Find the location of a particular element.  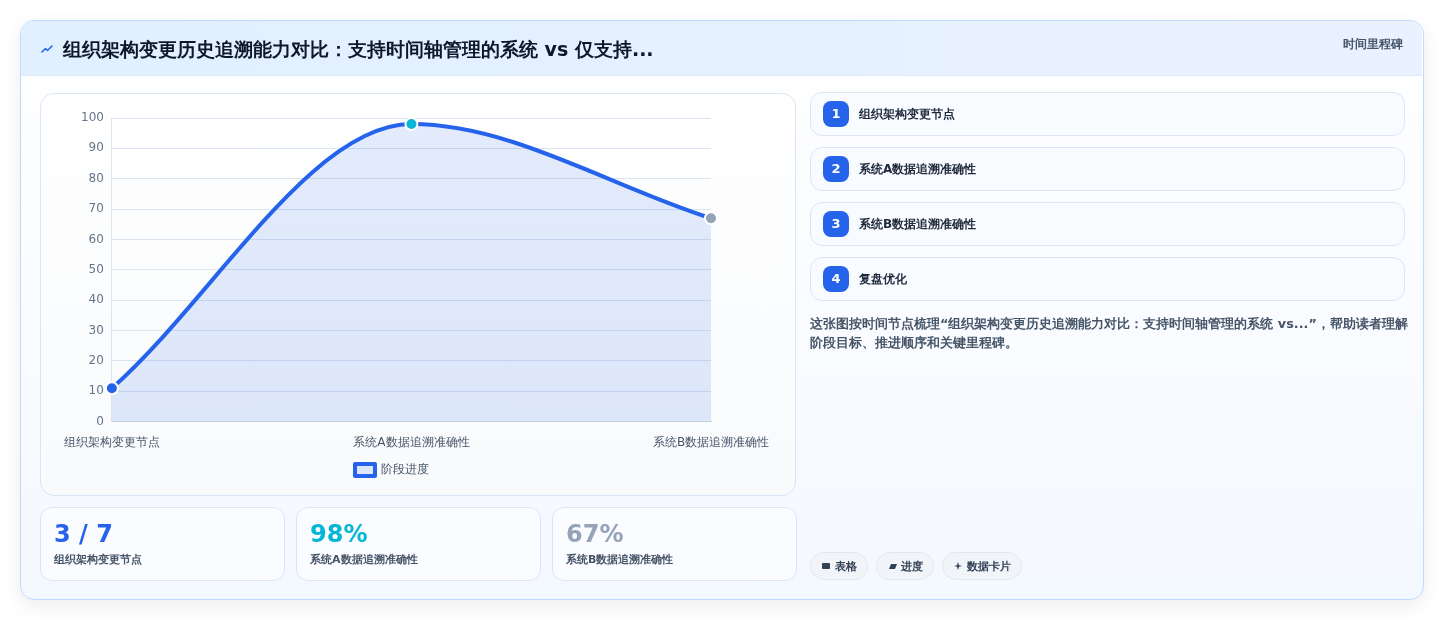

text: 表格 is located at coordinates (846, 566).